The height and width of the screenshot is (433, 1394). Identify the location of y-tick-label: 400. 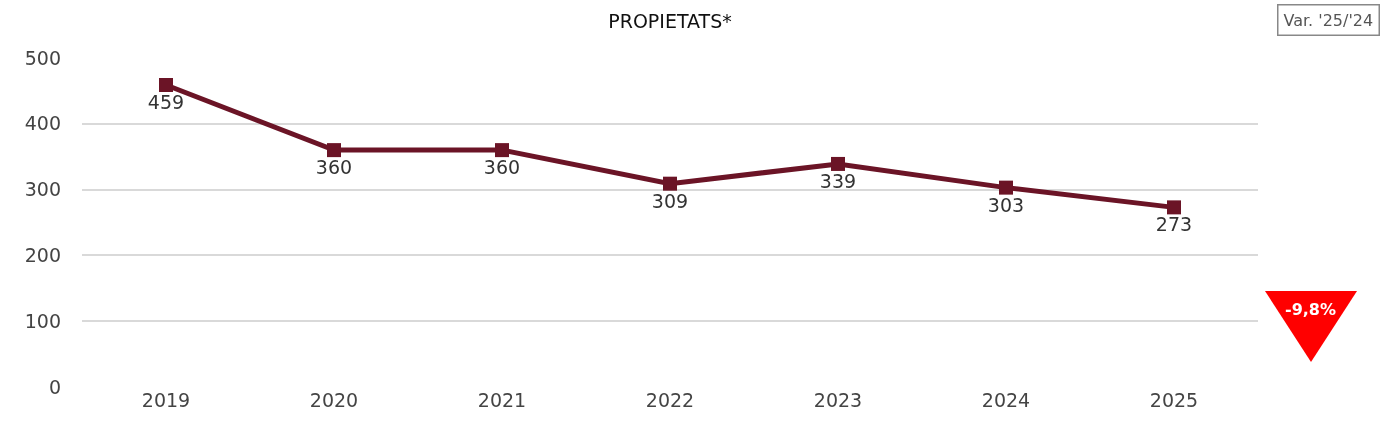
(42, 123).